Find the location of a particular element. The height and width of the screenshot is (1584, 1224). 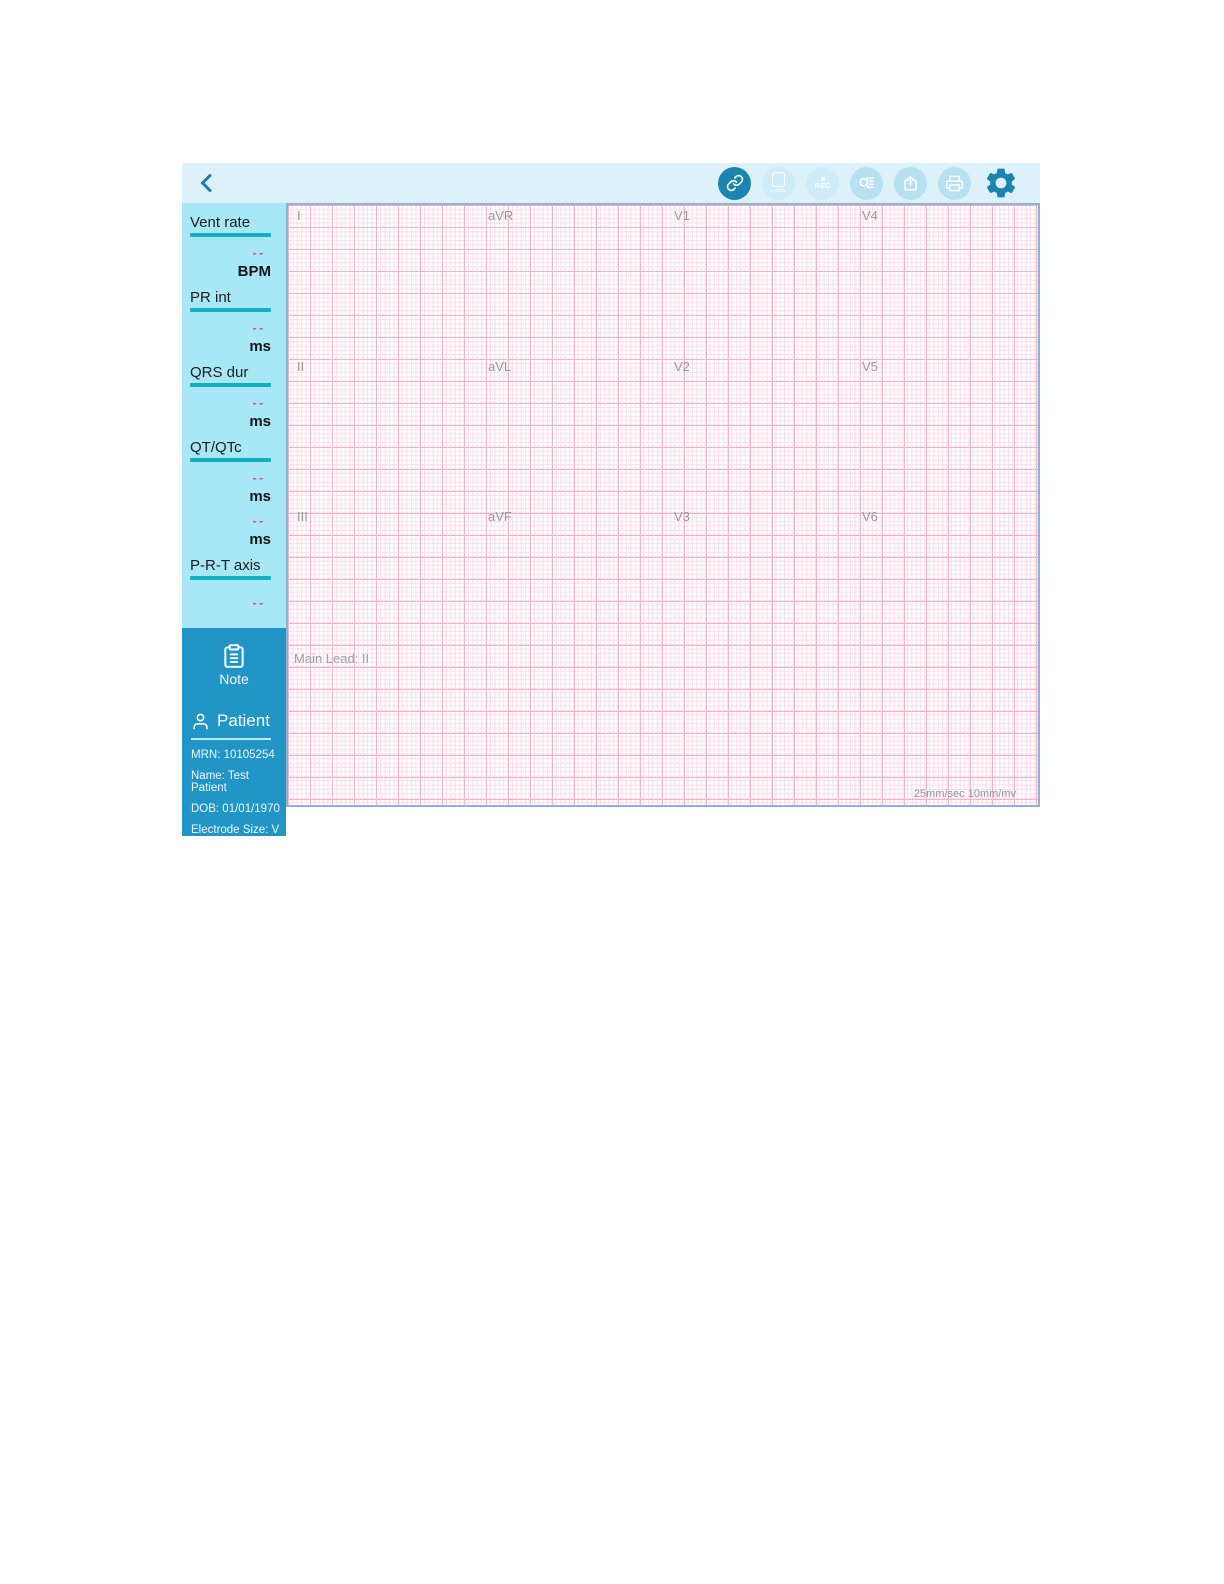

person-icon is located at coordinates (200, 721).